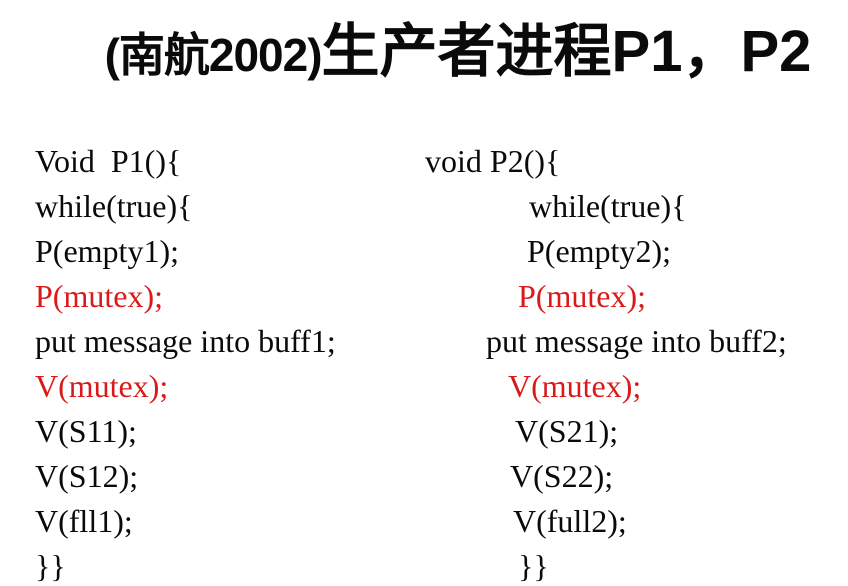 The image size is (848, 586). What do you see at coordinates (566, 51) in the screenshot?
I see `title-main: 生产者进程P1，P2` at bounding box center [566, 51].